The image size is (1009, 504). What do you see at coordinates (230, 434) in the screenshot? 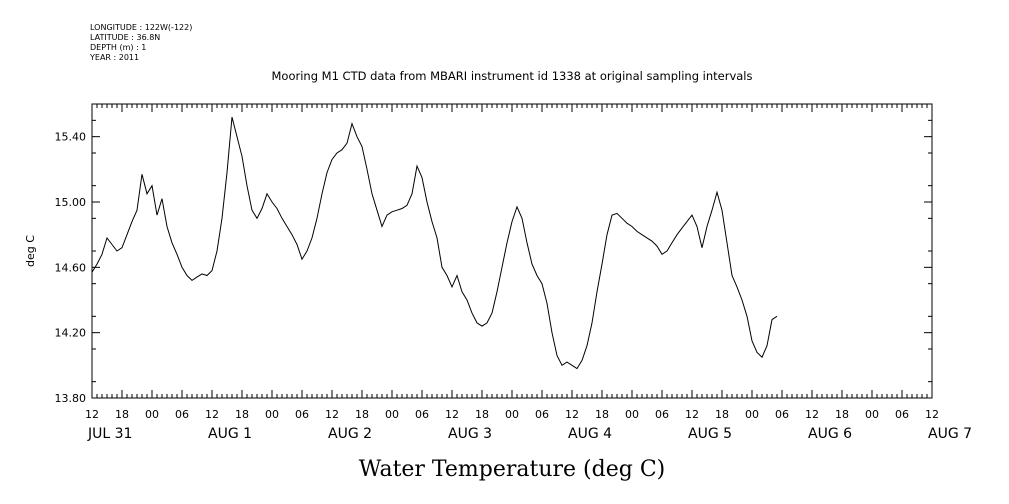
I see `x-day-label: AUG 1` at bounding box center [230, 434].